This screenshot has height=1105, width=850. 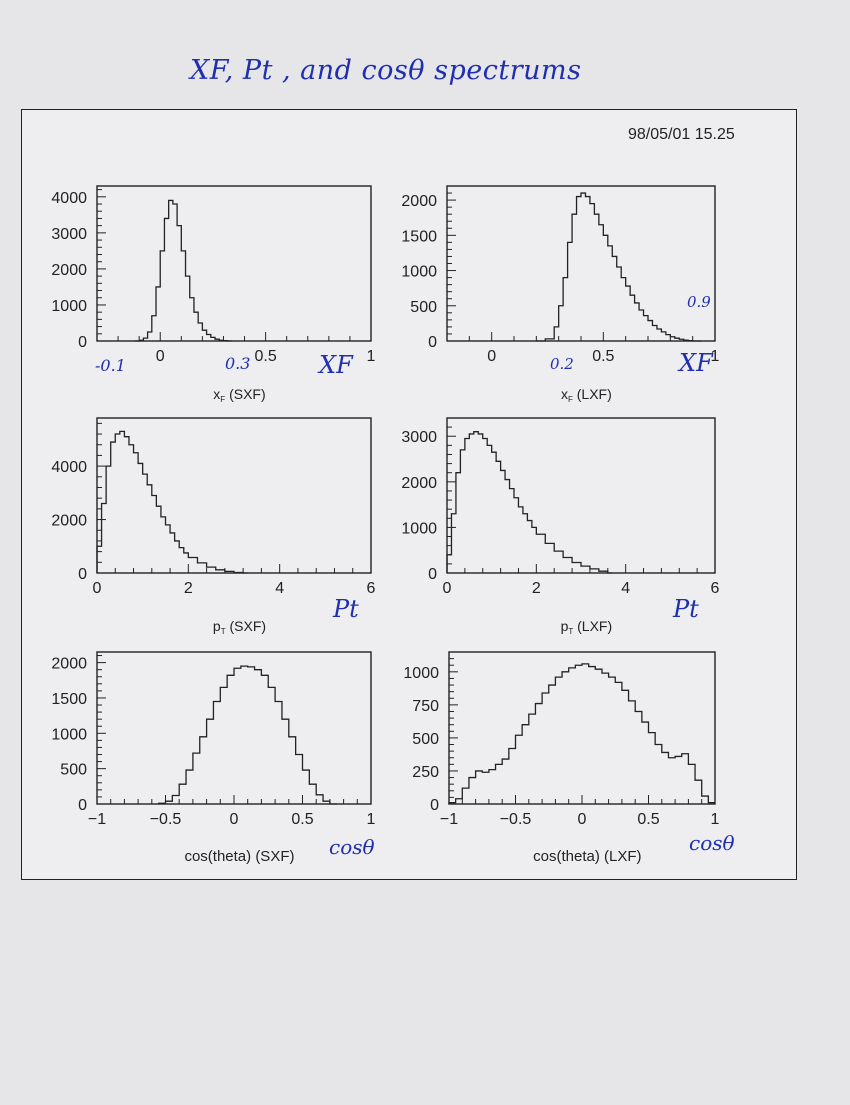 I want to click on x-axis-title: pT (SXF), so click(x=239, y=627).